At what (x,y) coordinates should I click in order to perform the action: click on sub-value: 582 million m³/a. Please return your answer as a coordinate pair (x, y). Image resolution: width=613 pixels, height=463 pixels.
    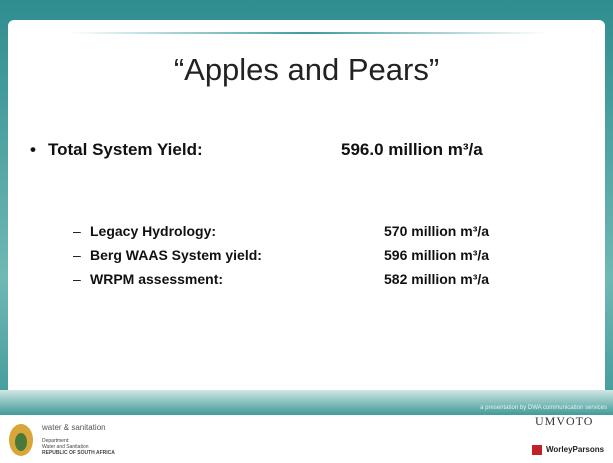
    Looking at the image, I should click on (437, 279).